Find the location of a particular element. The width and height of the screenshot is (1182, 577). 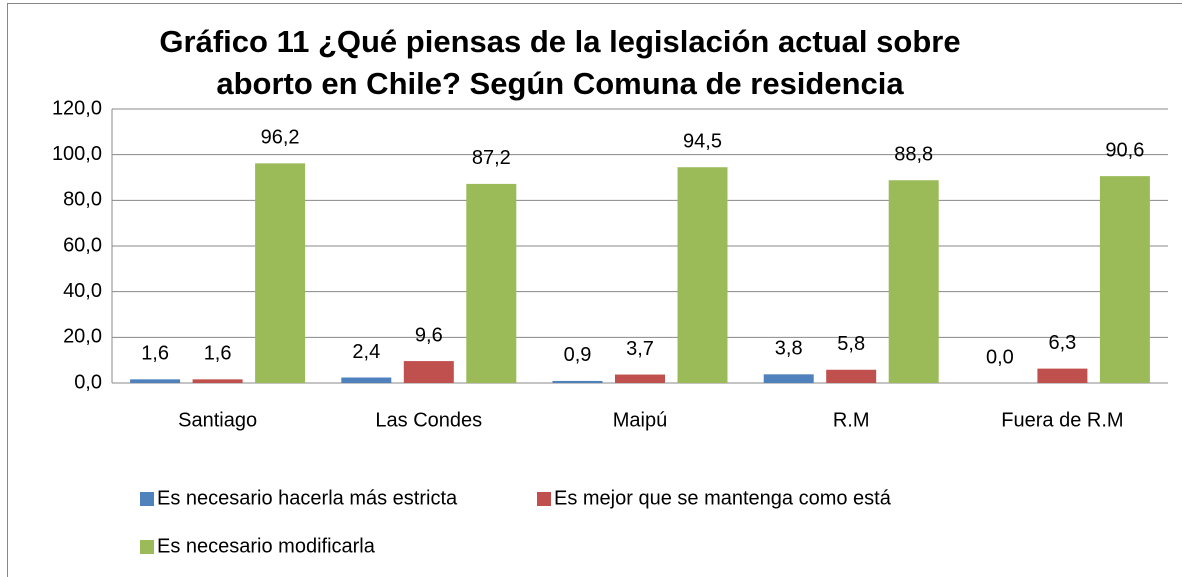

x-tick-label: Las Condes is located at coordinates (428, 420).